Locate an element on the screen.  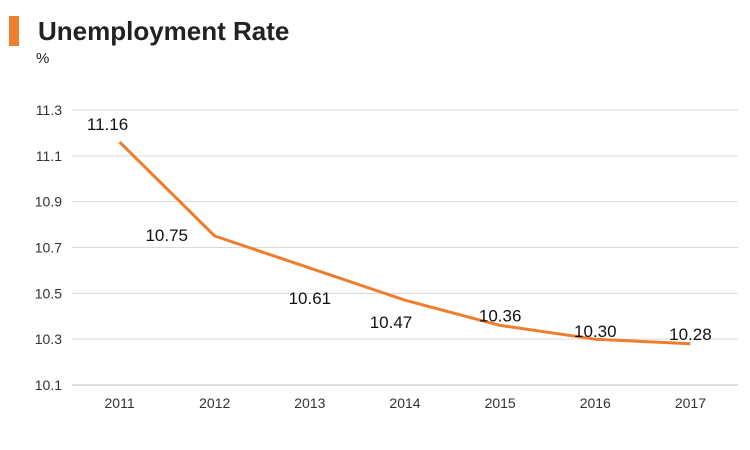
x-tick-label: 2013 is located at coordinates (309, 403).